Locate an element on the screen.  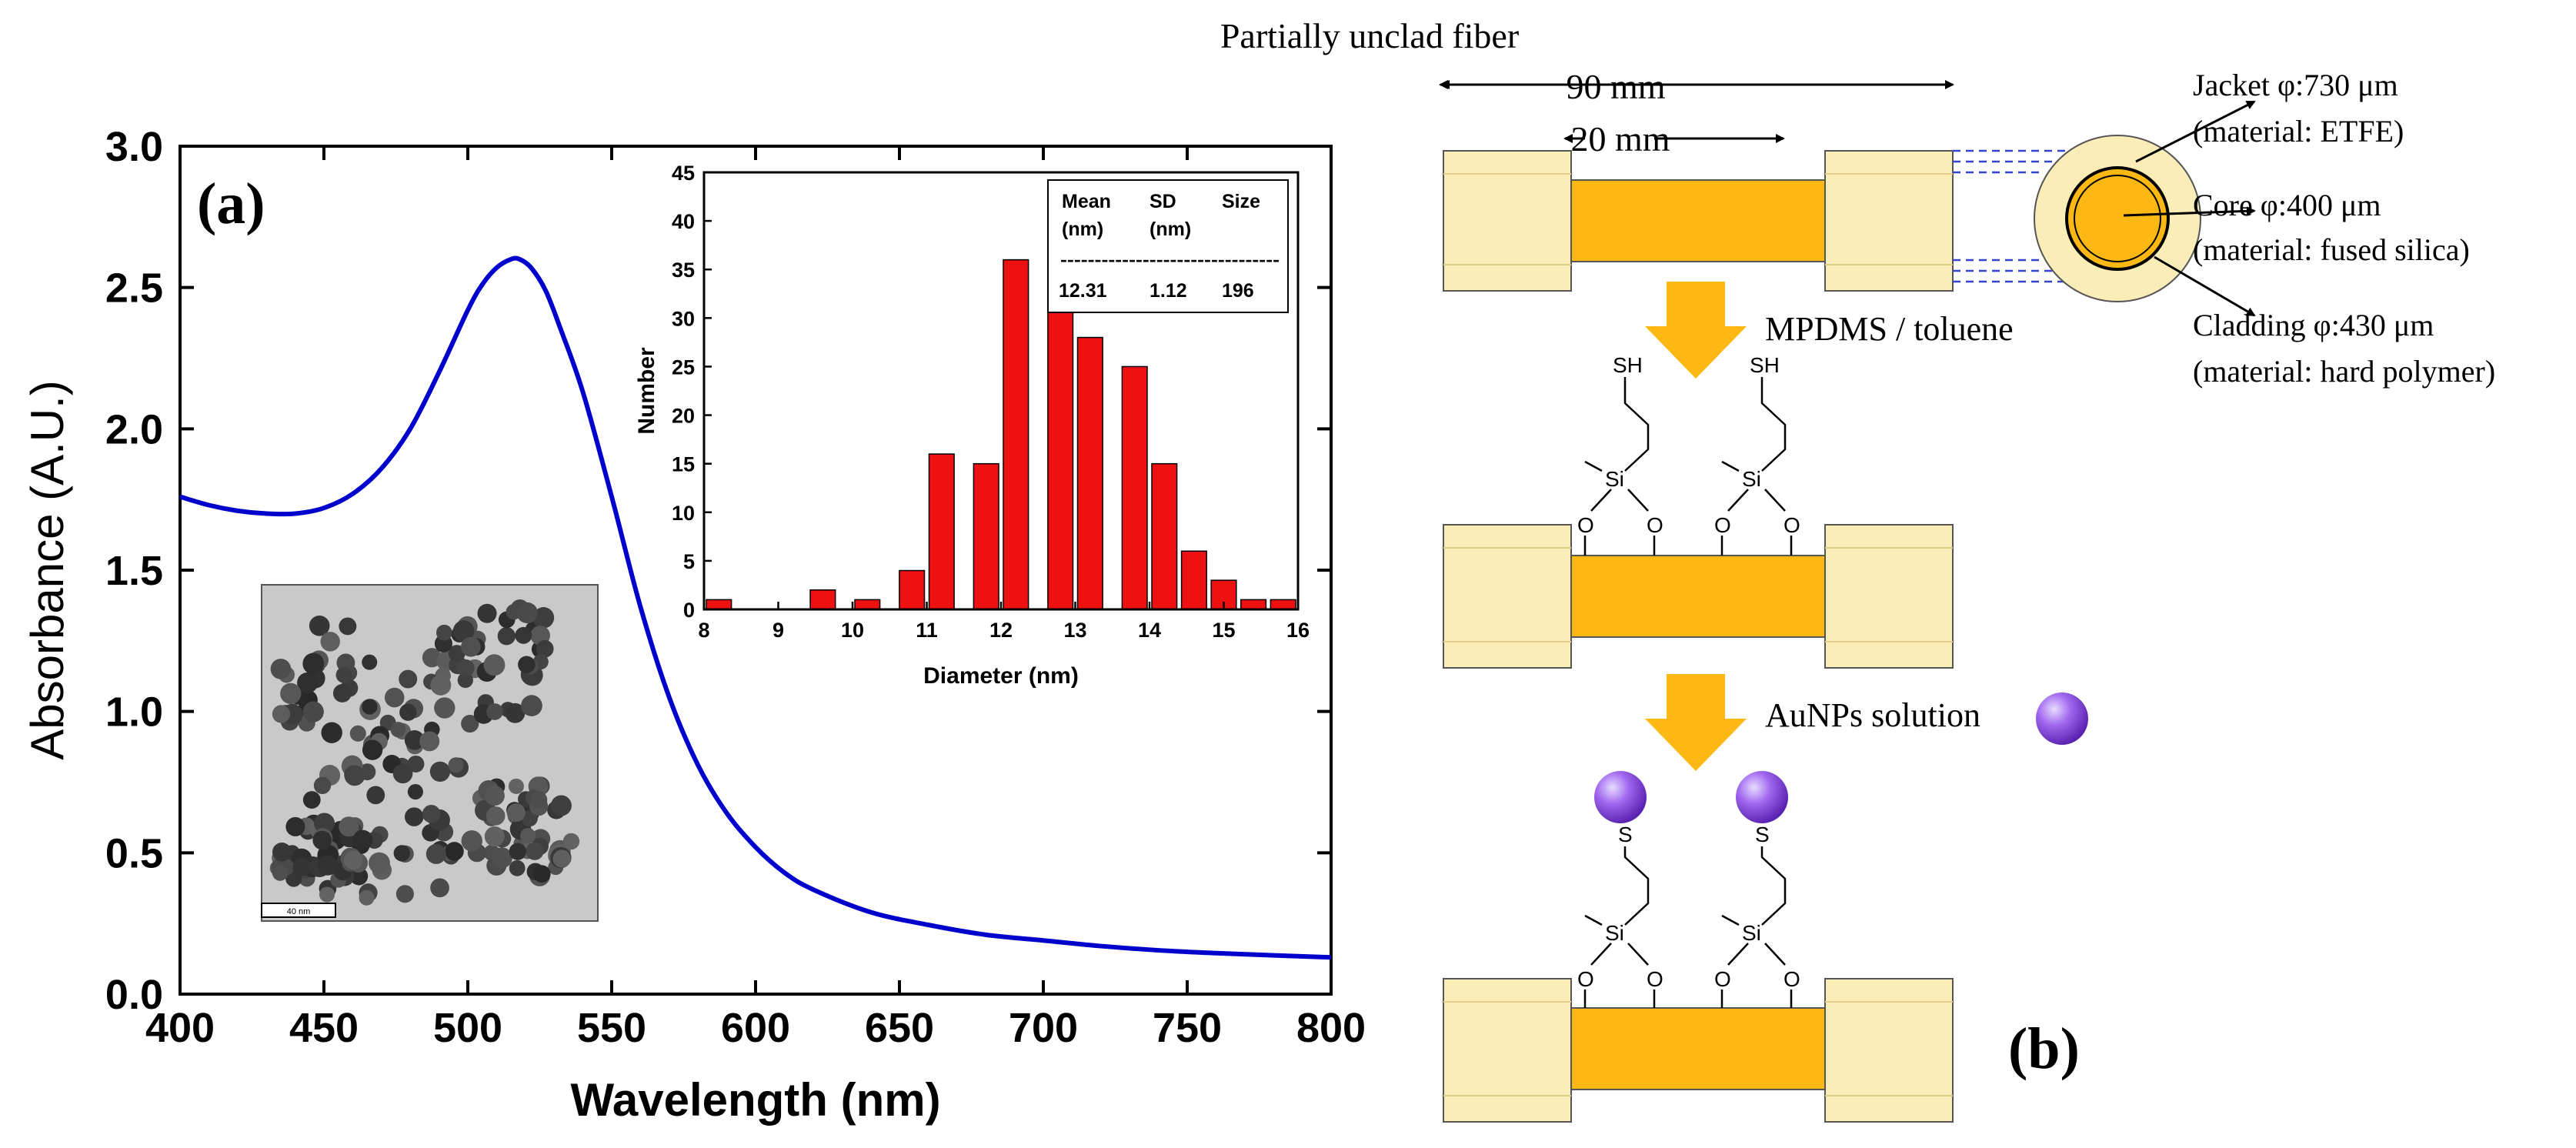
main-y-tick-label: 3.0 is located at coordinates (134, 147).